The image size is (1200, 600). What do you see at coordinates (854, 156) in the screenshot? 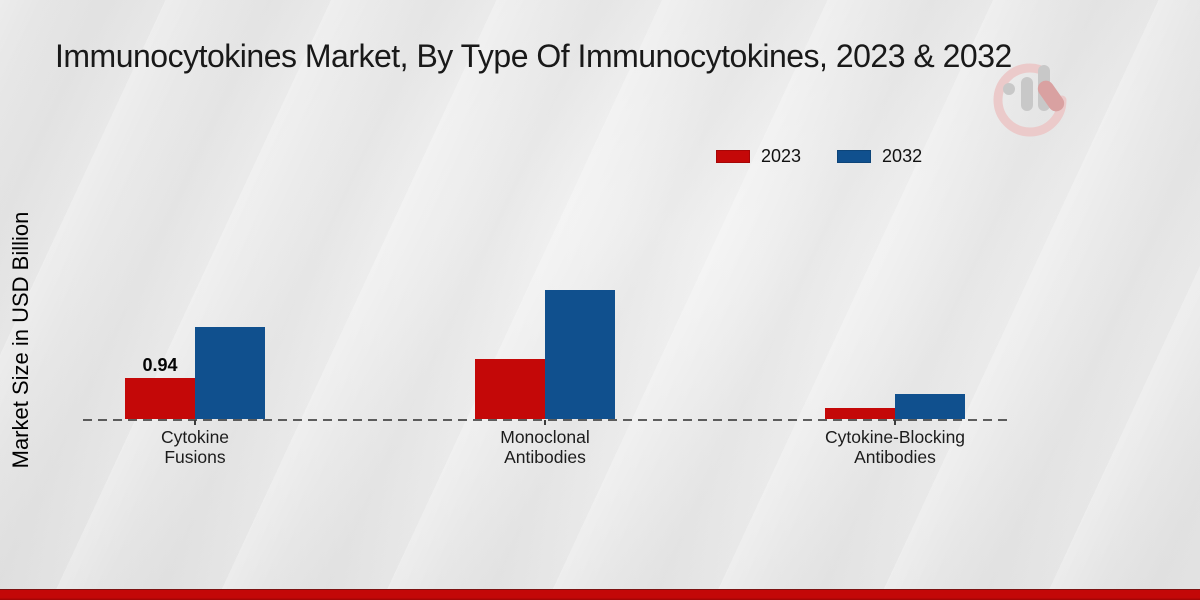
I see `legend-swatch-2032` at bounding box center [854, 156].